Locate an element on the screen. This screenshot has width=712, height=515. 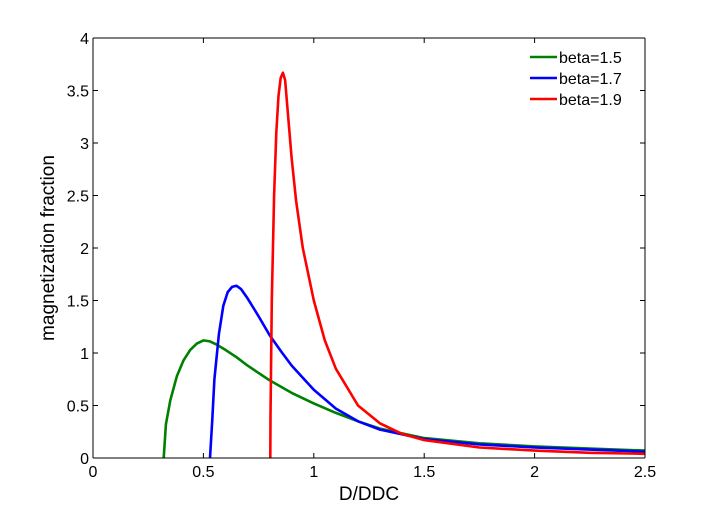
x-tick-label-1: 0.5 is located at coordinates (203, 472).